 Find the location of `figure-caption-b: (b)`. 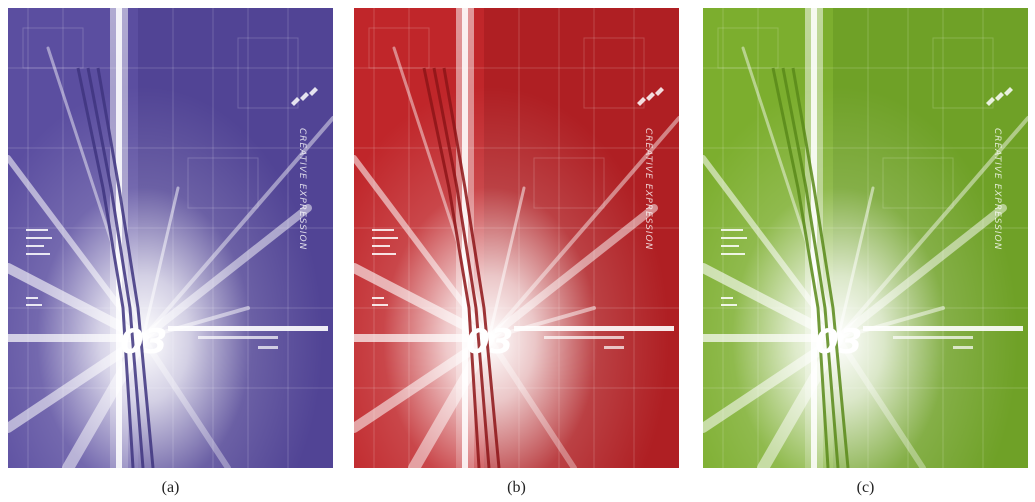

figure-caption-b: (b) is located at coordinates (516, 487).